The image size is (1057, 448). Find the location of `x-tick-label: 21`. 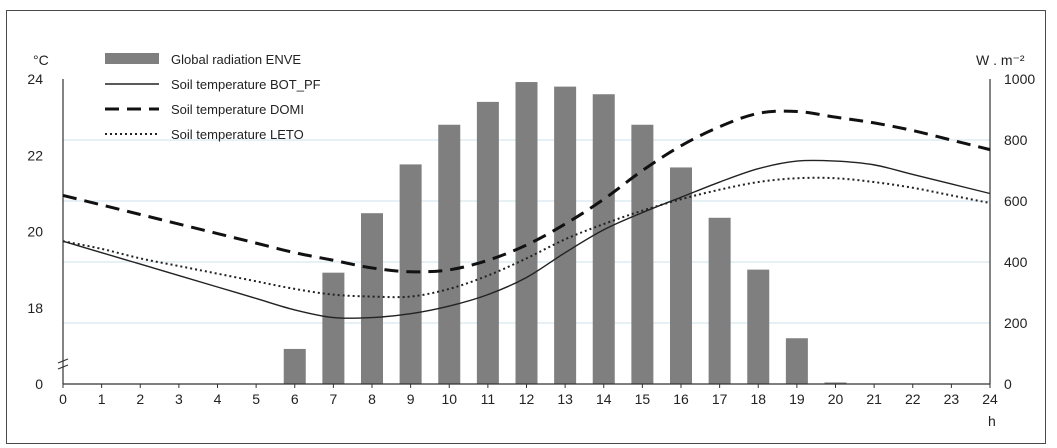

x-tick-label: 21 is located at coordinates (874, 399).